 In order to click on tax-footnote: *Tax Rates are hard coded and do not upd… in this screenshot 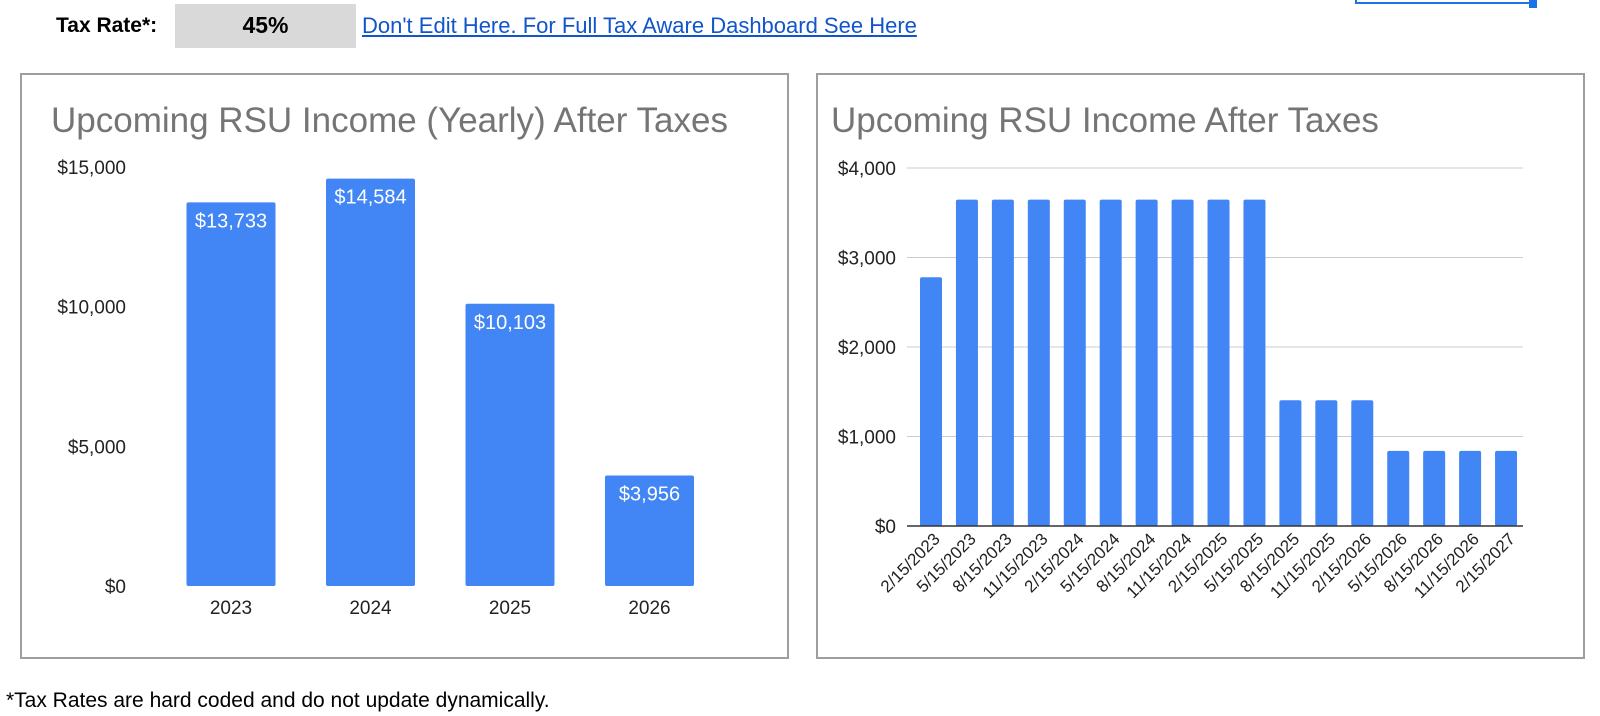, I will do `click(278, 700)`.